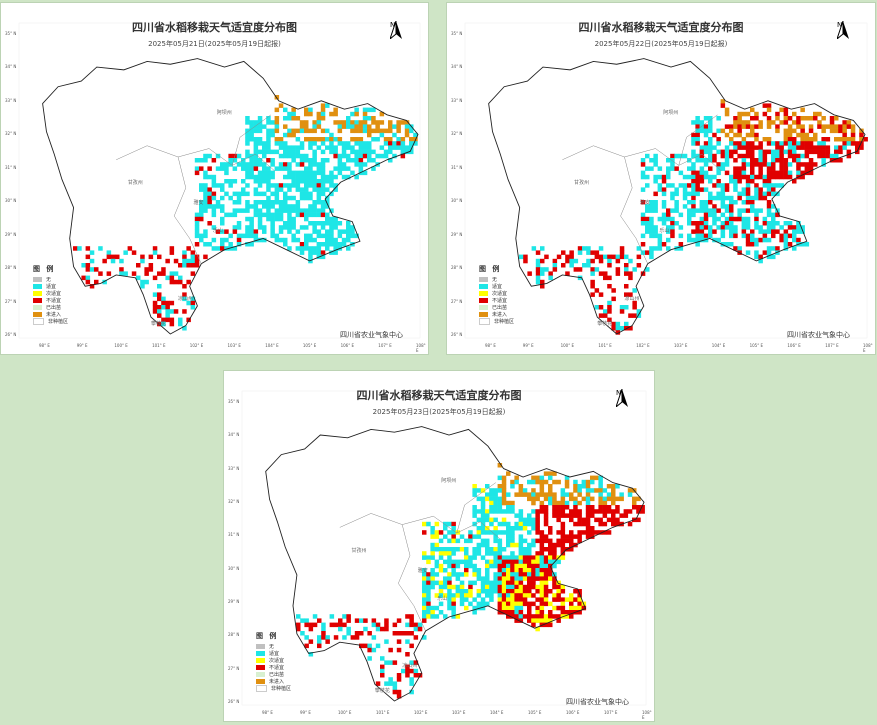 The width and height of the screenshot is (877, 725). Describe the element at coordinates (439, 412) in the screenshot. I see `map-subtitle: 2025年05月23日(2025年05月19日起报)` at that location.